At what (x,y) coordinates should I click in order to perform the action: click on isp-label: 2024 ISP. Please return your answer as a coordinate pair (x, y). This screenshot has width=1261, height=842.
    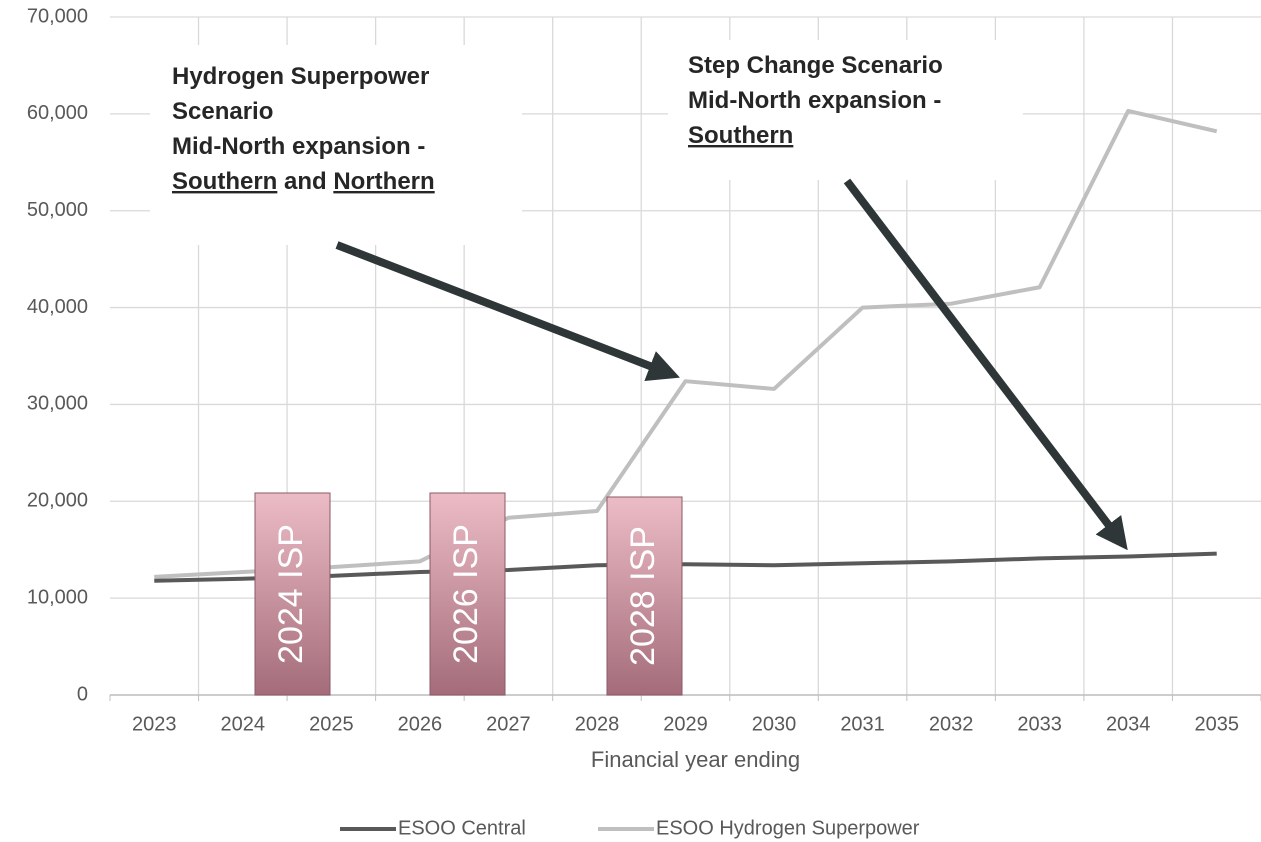
    Looking at the image, I should click on (291, 594).